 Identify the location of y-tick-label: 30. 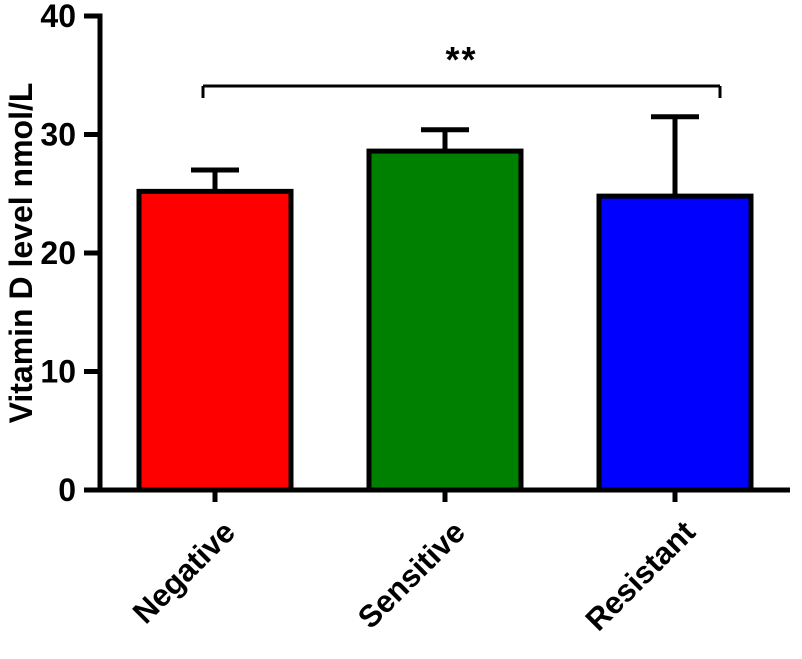
(58, 135).